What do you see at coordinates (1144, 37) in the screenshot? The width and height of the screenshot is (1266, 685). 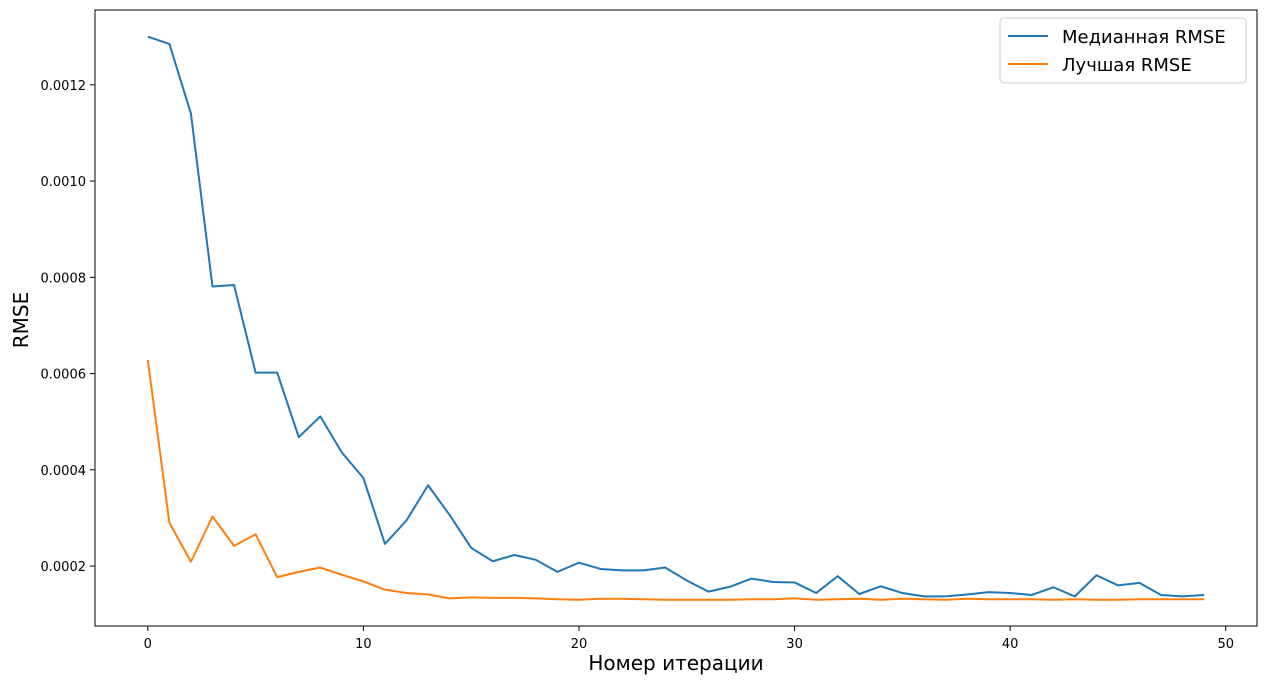 I see `legend-label-median: Медианная RMSE` at bounding box center [1144, 37].